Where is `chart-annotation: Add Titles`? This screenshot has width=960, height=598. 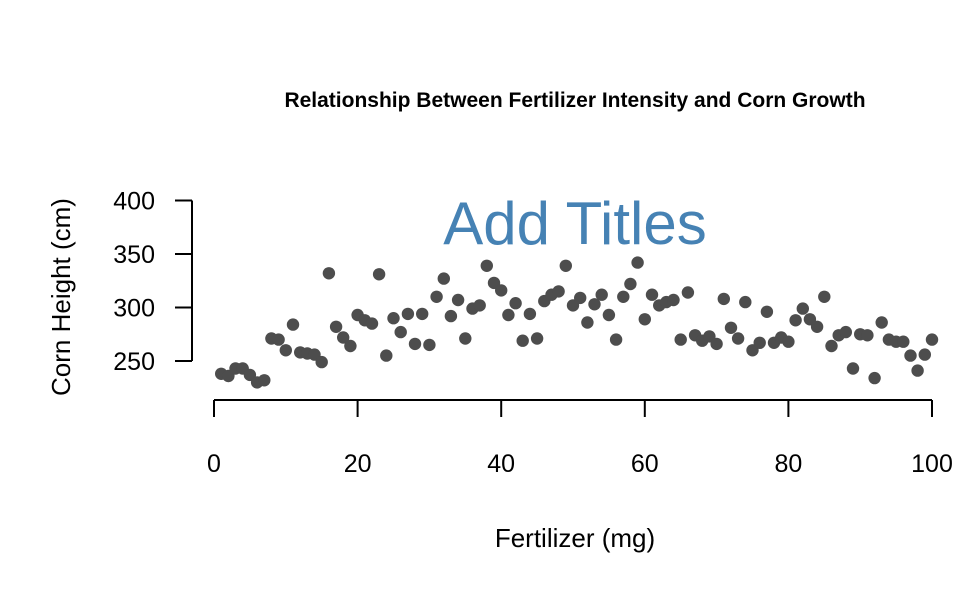
chart-annotation: Add Titles is located at coordinates (574, 223).